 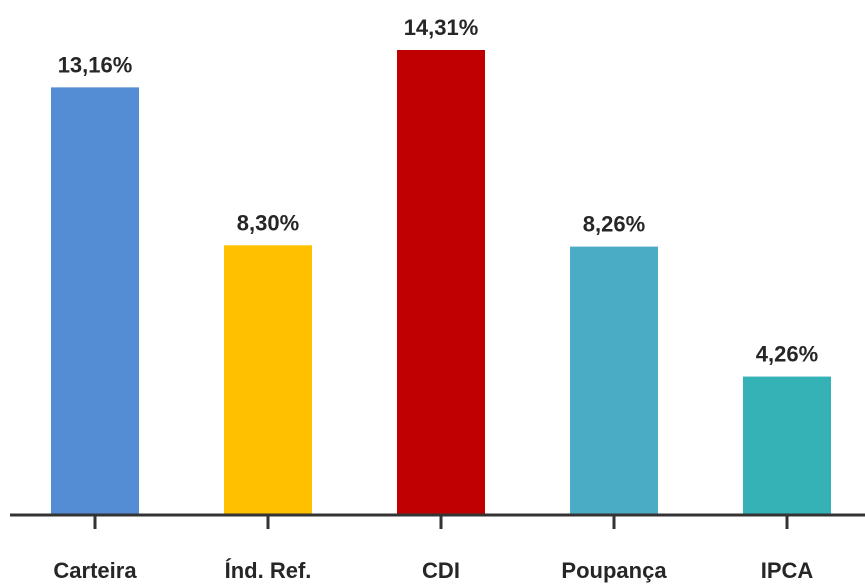 I want to click on value-label-2: 8,30%, so click(x=268, y=222).